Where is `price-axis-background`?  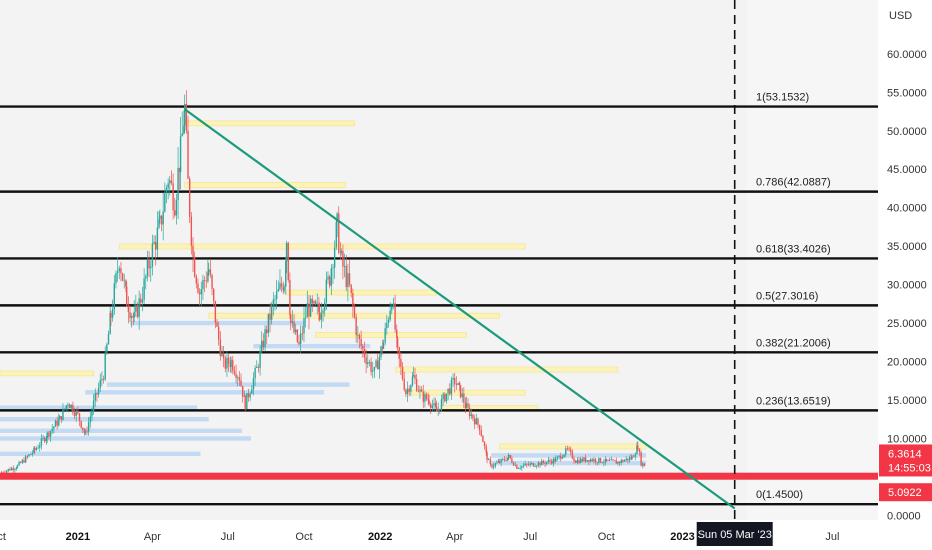
price-axis-background is located at coordinates (905, 260).